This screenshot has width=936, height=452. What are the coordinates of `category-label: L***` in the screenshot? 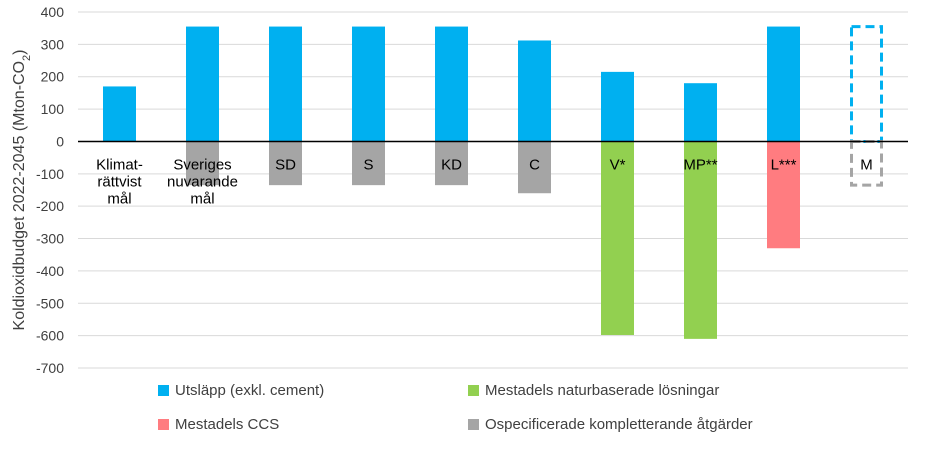 It's located at (784, 164).